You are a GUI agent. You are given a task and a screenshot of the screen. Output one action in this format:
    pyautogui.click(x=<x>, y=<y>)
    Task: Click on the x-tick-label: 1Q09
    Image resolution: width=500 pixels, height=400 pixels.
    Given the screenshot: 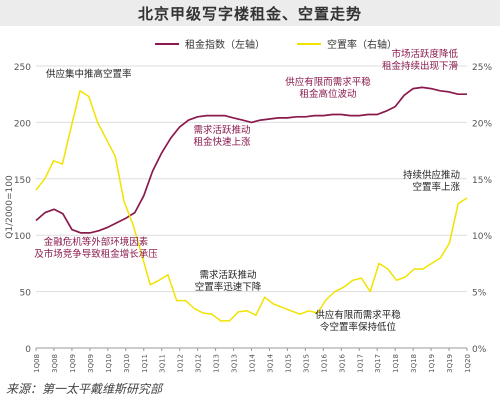 What is the action you would take?
    pyautogui.click(x=73, y=363)
    